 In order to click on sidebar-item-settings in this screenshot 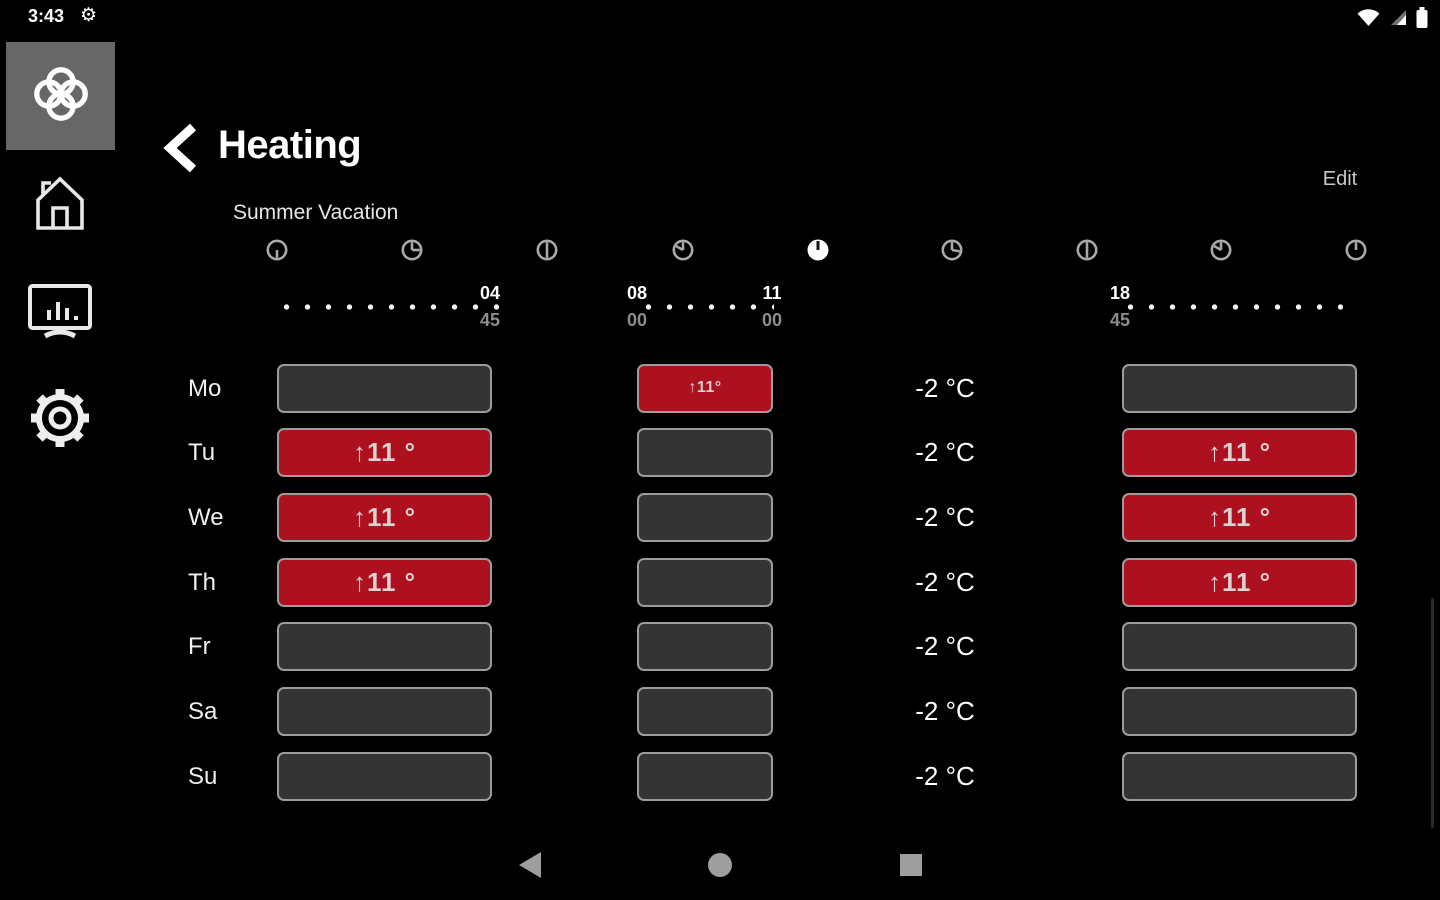, I will do `click(60, 419)`.